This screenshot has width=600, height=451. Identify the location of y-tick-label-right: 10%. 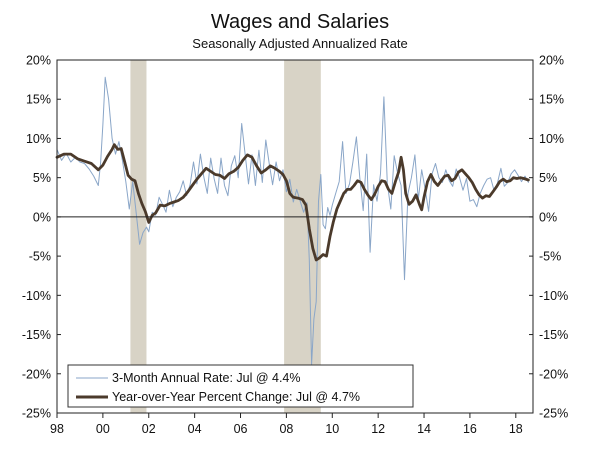
(551, 139).